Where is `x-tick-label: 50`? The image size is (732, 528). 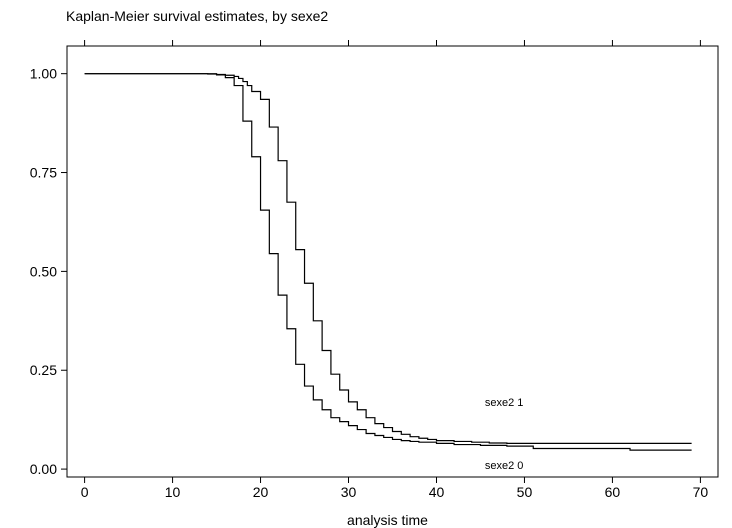
x-tick-label: 50 is located at coordinates (525, 492).